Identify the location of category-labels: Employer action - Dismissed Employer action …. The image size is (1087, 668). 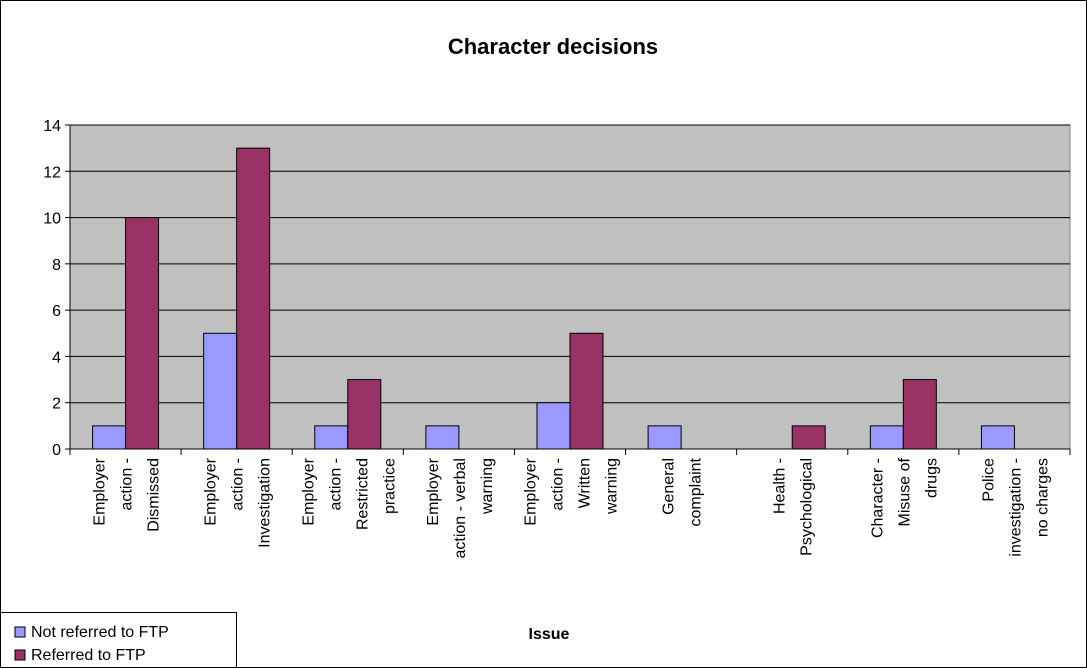
(572, 507).